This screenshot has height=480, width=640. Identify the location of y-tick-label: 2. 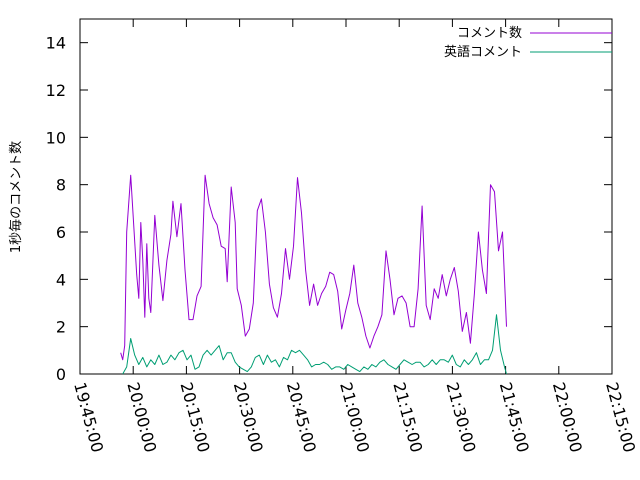
(61, 327).